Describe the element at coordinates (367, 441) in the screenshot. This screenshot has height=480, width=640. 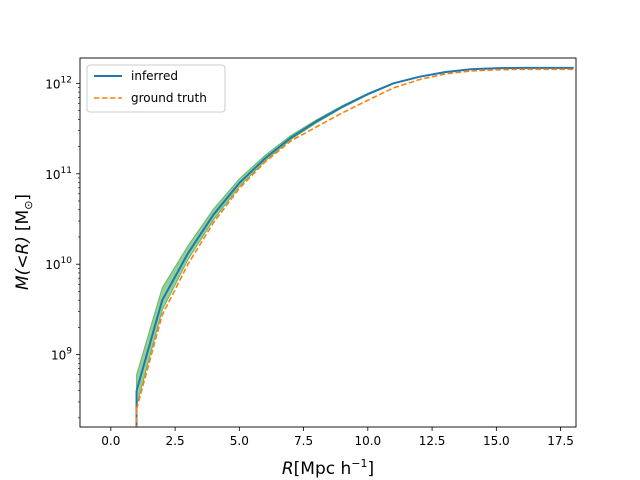
I see `x-tick-label: 10.0` at that location.